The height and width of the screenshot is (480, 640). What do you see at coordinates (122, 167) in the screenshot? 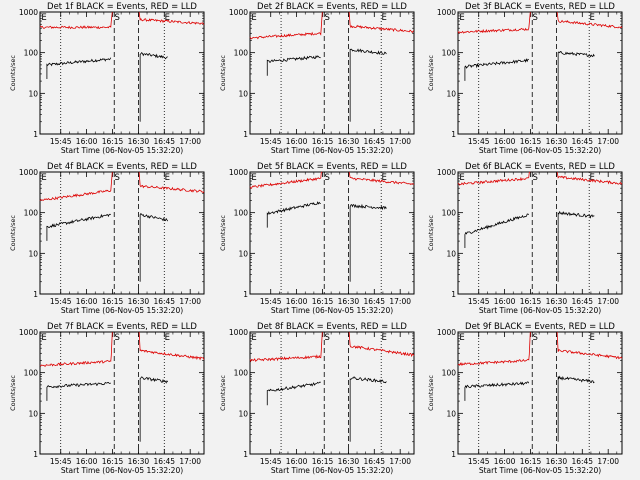
I see `chart-title: Det 4f BLACK = Events, RED = LLD` at bounding box center [122, 167].